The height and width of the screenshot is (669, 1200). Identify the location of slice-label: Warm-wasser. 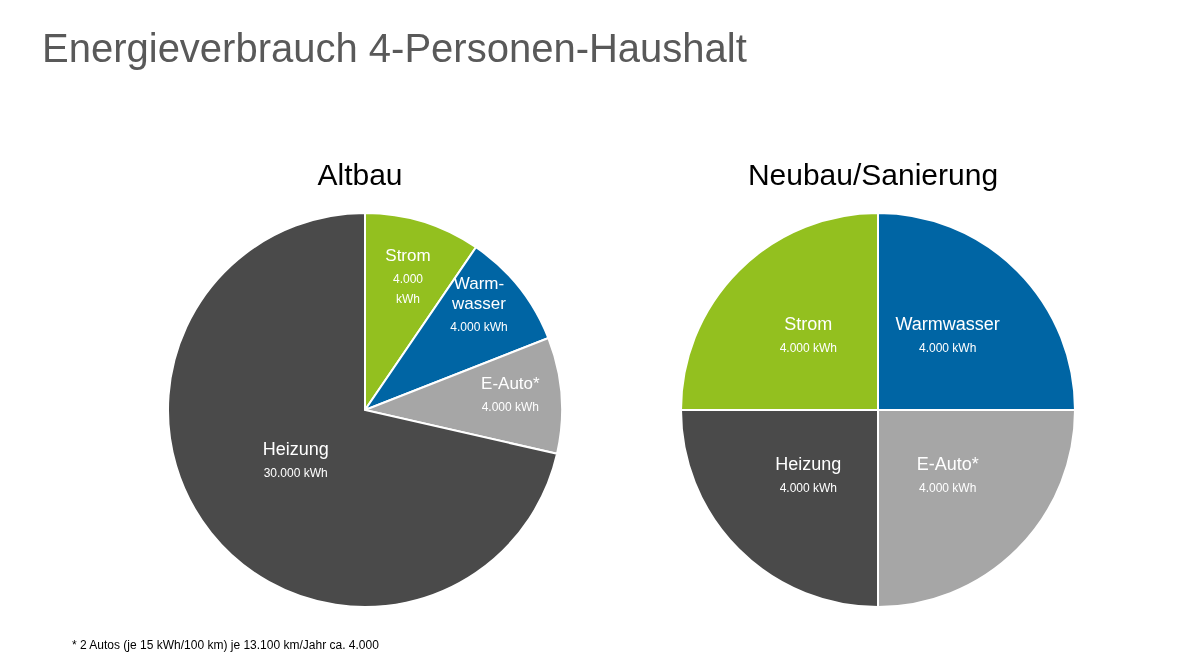
(479, 294).